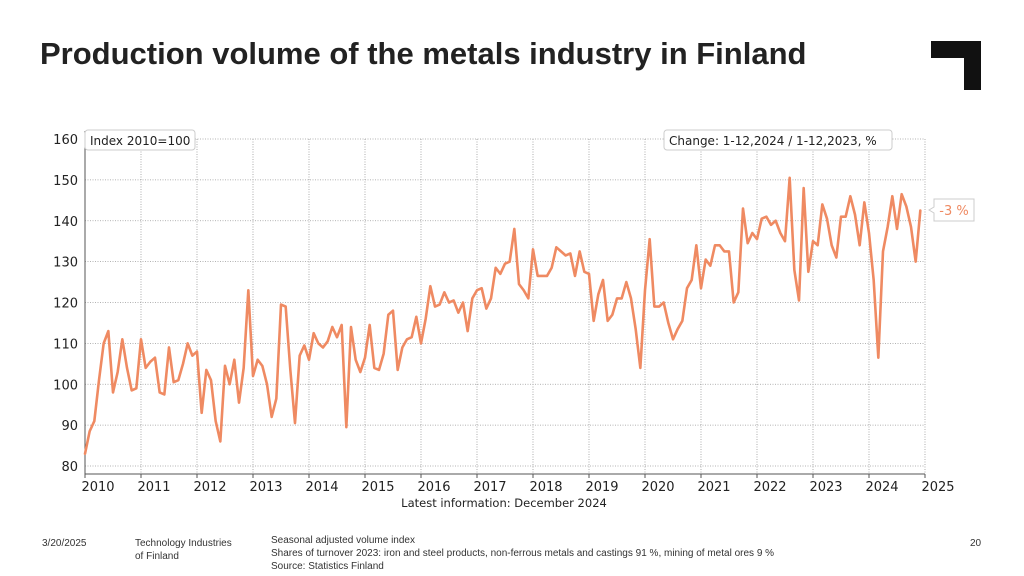 Image resolution: width=1024 pixels, height=576 pixels. I want to click on y-tick-label: 100, so click(65, 385).